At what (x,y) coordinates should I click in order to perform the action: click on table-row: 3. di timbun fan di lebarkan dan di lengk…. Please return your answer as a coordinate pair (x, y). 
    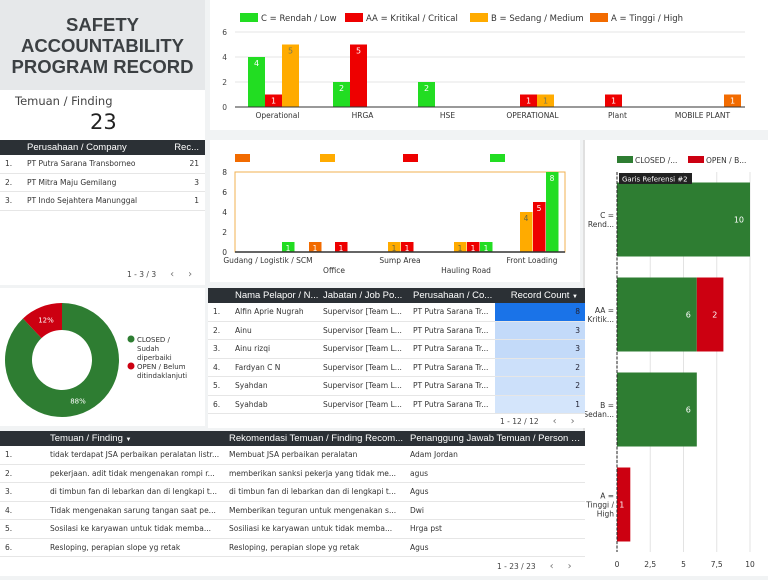
    Looking at the image, I should click on (292, 492).